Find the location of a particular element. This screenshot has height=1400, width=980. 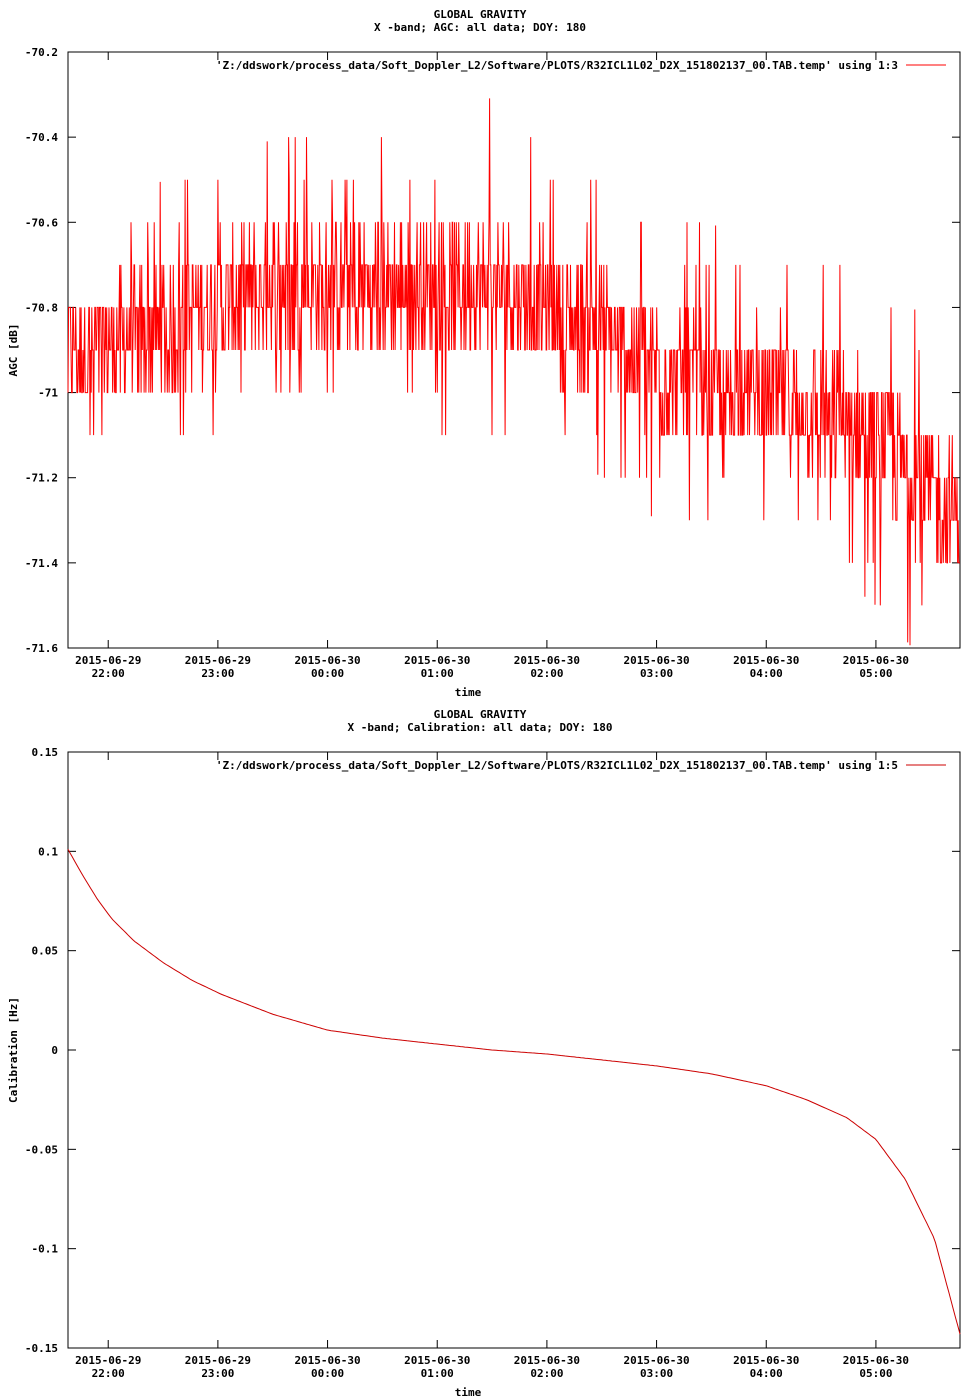

y-tick-label: -71.2 is located at coordinates (41, 478).